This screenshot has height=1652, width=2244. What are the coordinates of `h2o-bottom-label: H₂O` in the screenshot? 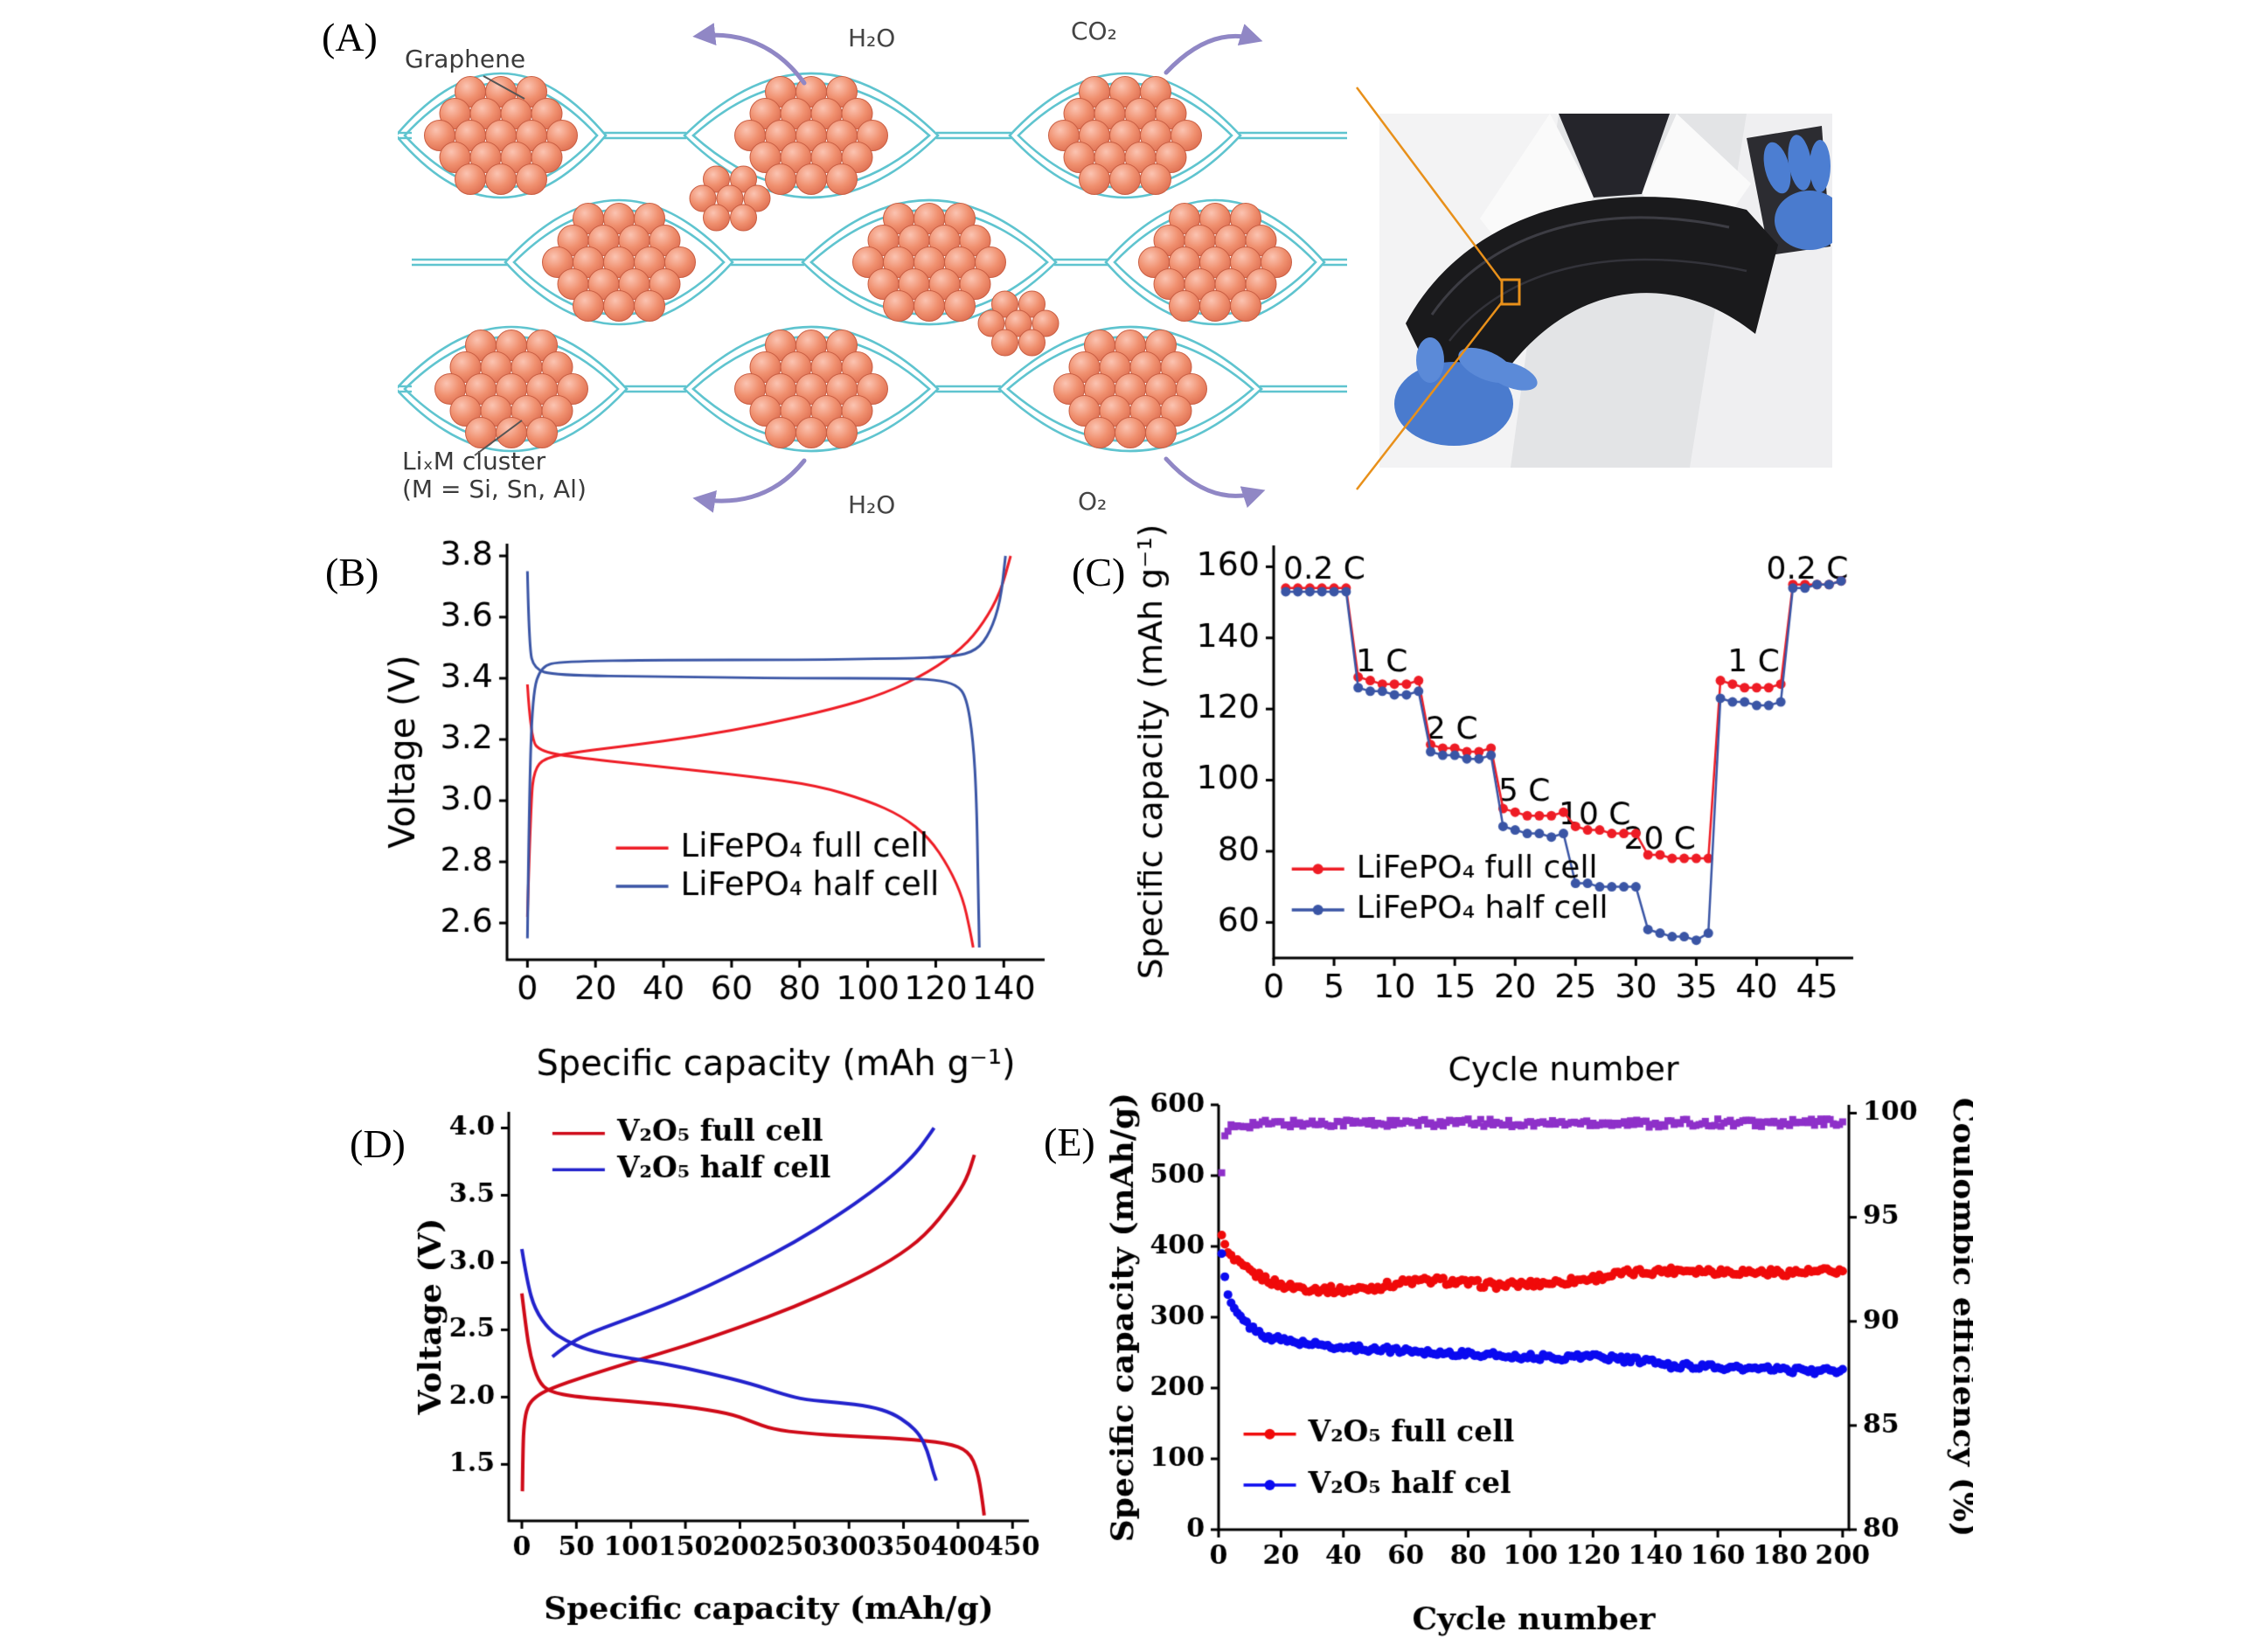 It's located at (872, 505).